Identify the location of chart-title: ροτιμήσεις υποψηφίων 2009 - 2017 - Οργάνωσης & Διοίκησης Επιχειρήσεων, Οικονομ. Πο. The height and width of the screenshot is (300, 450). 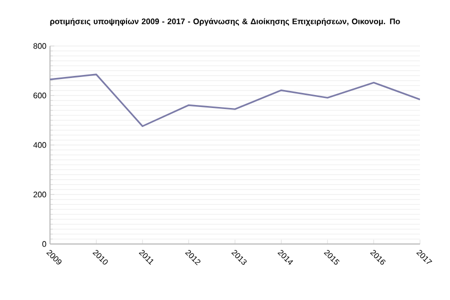
(225, 22).